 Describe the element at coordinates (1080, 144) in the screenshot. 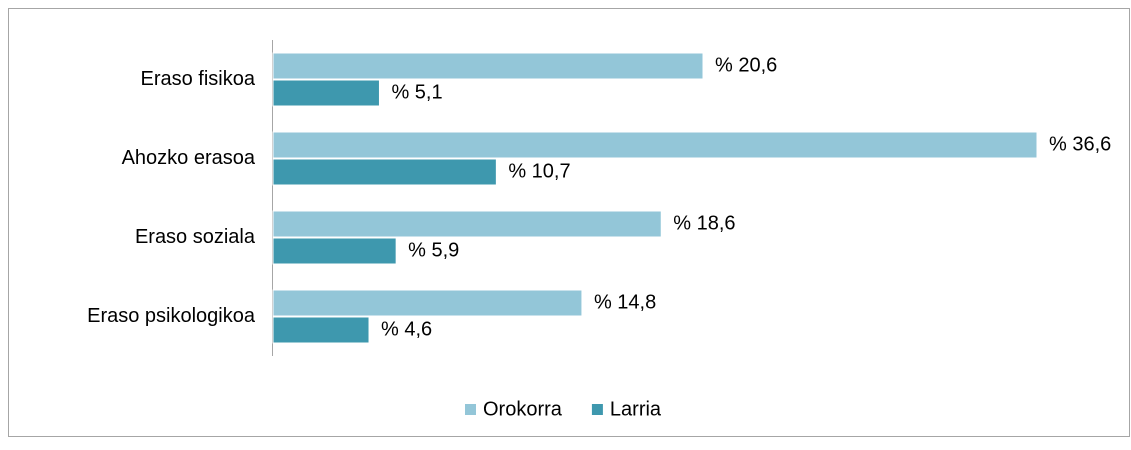

I see `value-label: % 36,6` at that location.